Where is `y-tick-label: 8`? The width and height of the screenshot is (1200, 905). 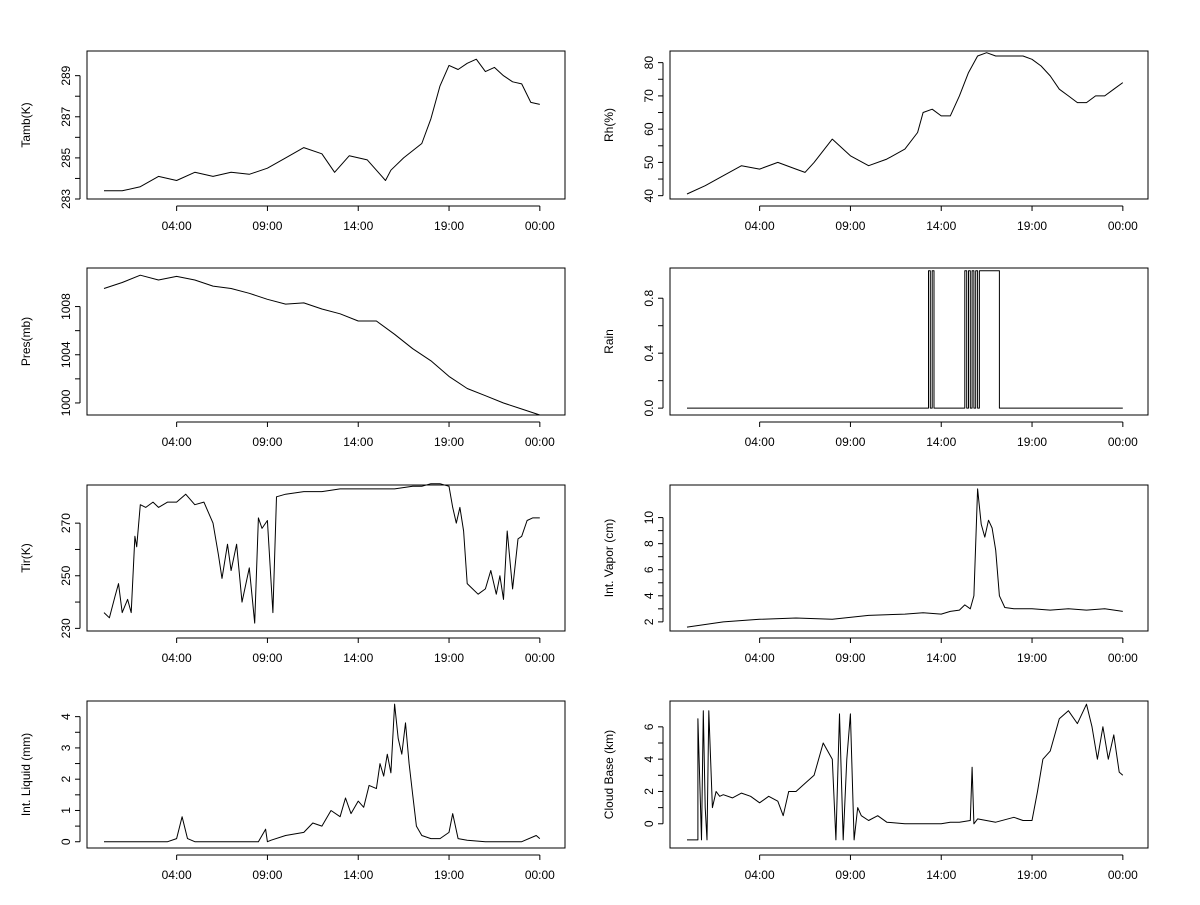
y-tick-label: 8 is located at coordinates (649, 543).